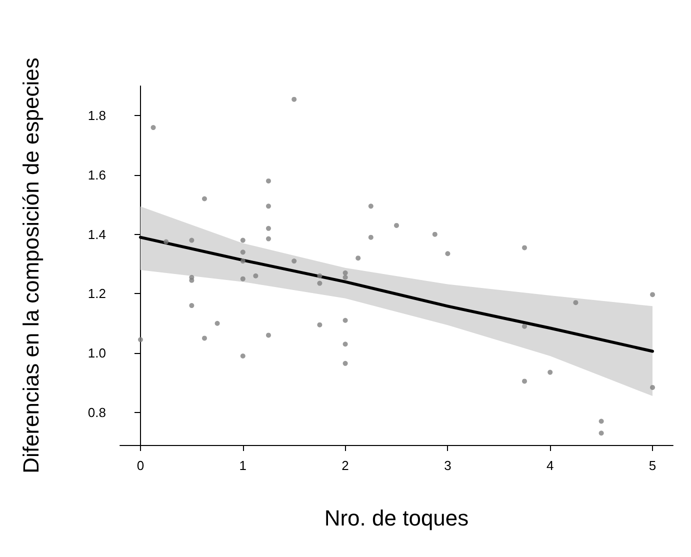  What do you see at coordinates (396, 518) in the screenshot?
I see `x-axis-title: Nro. de toques` at bounding box center [396, 518].